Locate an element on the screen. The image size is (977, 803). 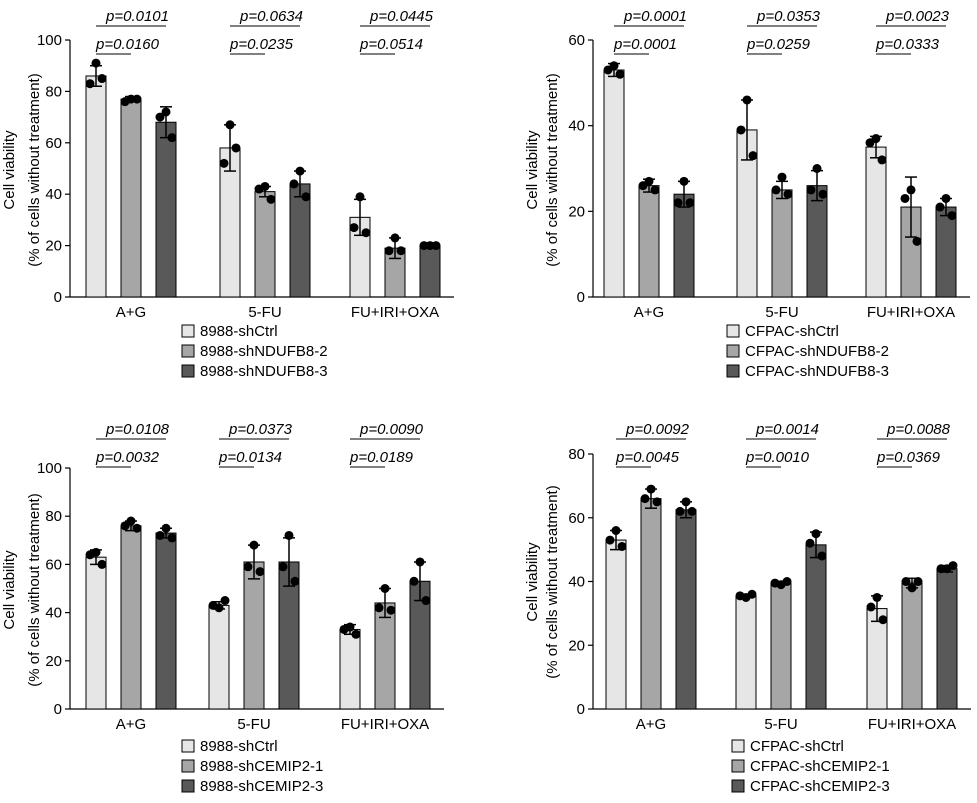
p-value-label: p=0.0010 is located at coordinates (777, 457).